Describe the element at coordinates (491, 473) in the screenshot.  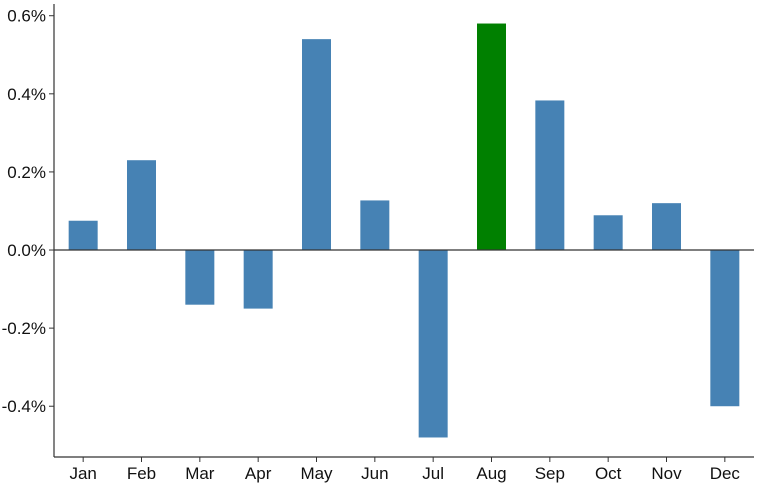
I see `x-tick-label-aug: Aug` at that location.